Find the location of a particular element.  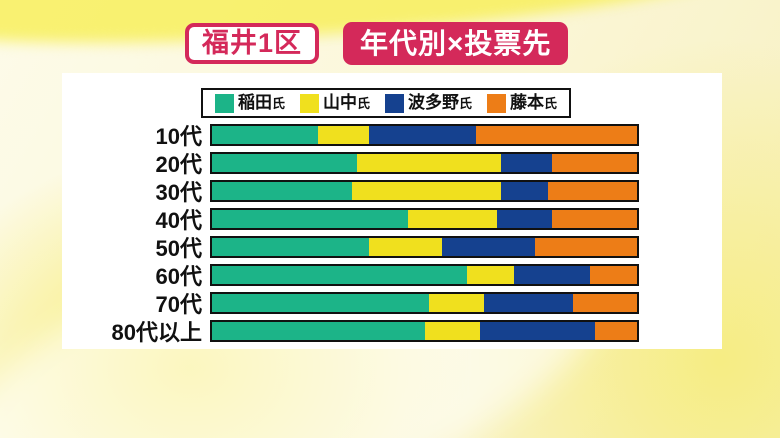

legend-item: 波多野氏 is located at coordinates (428, 103).